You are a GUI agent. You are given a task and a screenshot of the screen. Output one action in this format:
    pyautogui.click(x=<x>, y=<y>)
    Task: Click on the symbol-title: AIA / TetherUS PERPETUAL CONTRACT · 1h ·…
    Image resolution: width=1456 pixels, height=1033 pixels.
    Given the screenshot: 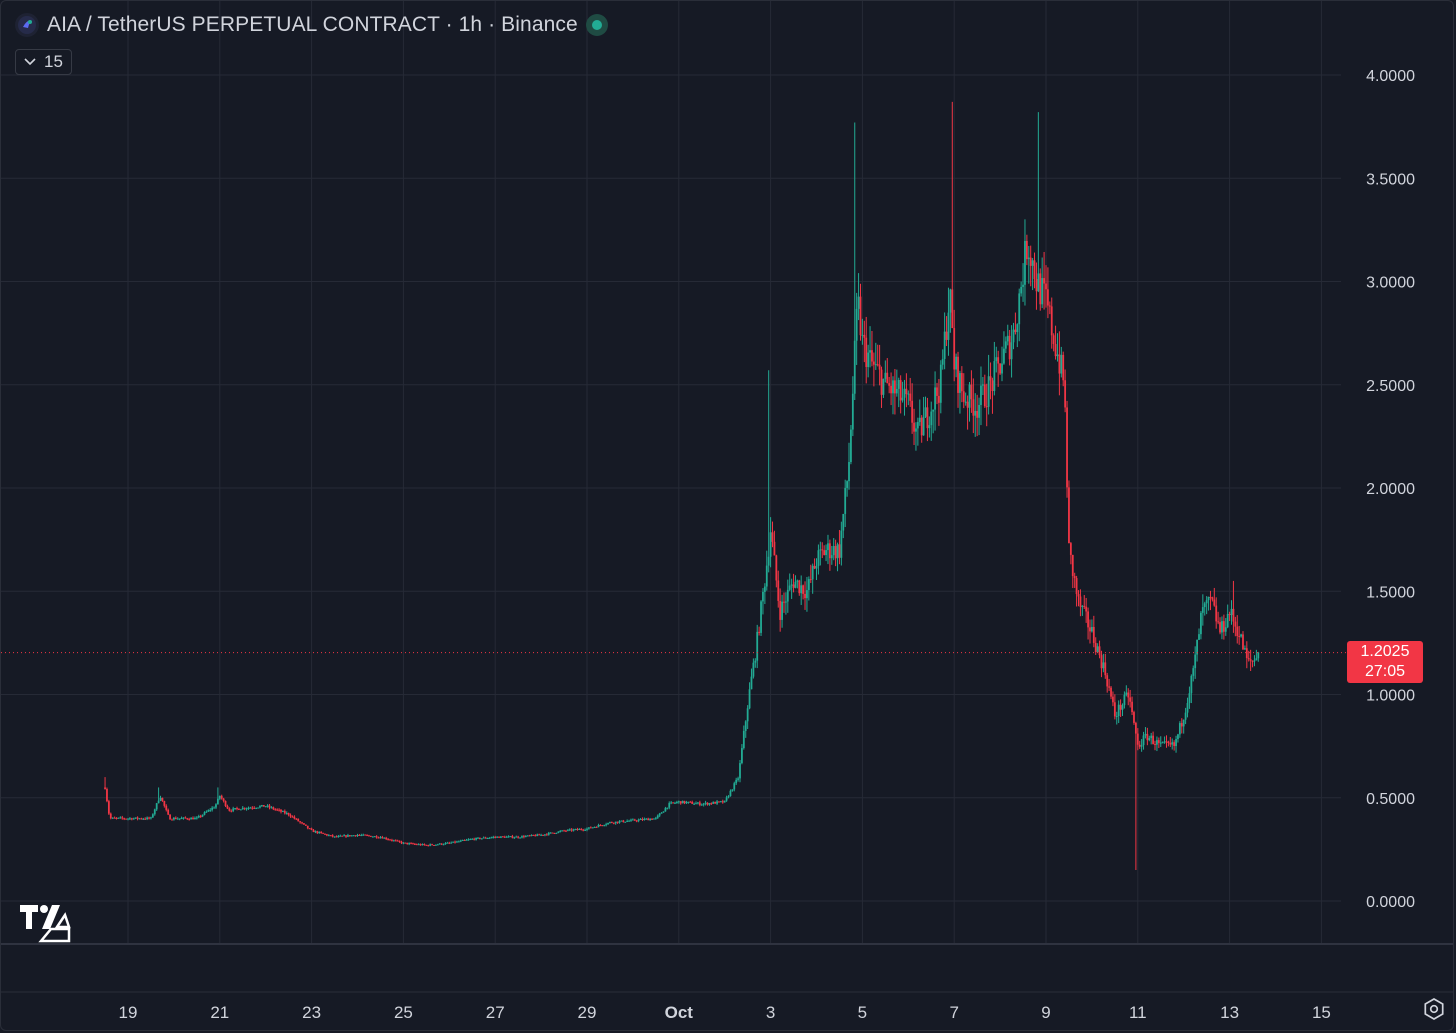 What is the action you would take?
    pyautogui.click(x=312, y=24)
    